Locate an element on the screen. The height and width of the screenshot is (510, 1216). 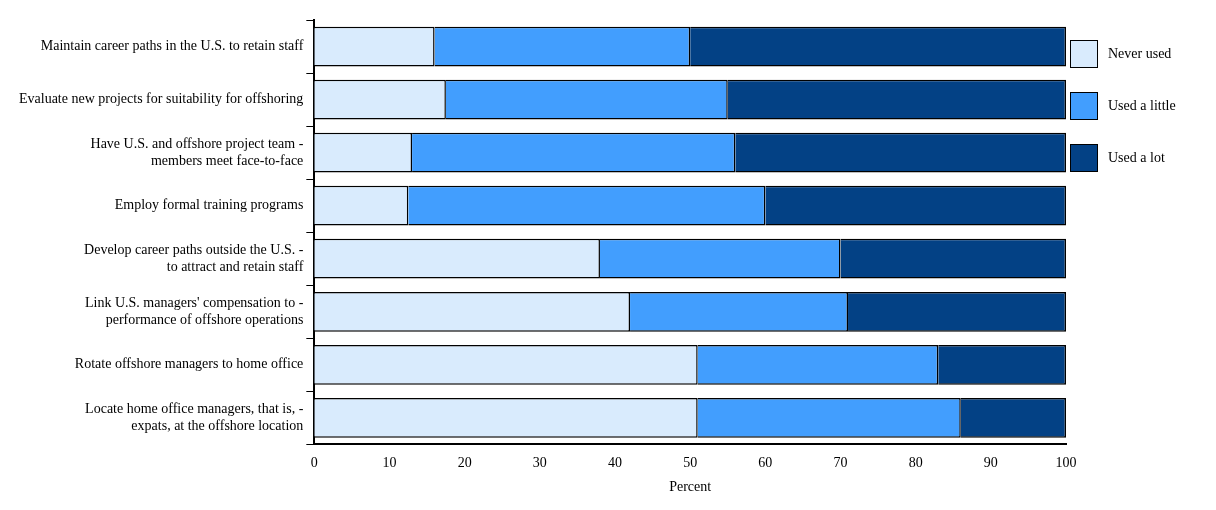
x-tick-label: 50 is located at coordinates (690, 463).